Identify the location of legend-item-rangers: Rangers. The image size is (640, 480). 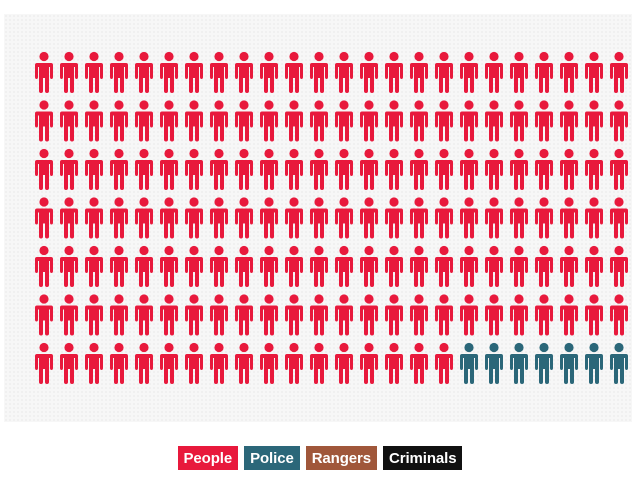
(341, 458).